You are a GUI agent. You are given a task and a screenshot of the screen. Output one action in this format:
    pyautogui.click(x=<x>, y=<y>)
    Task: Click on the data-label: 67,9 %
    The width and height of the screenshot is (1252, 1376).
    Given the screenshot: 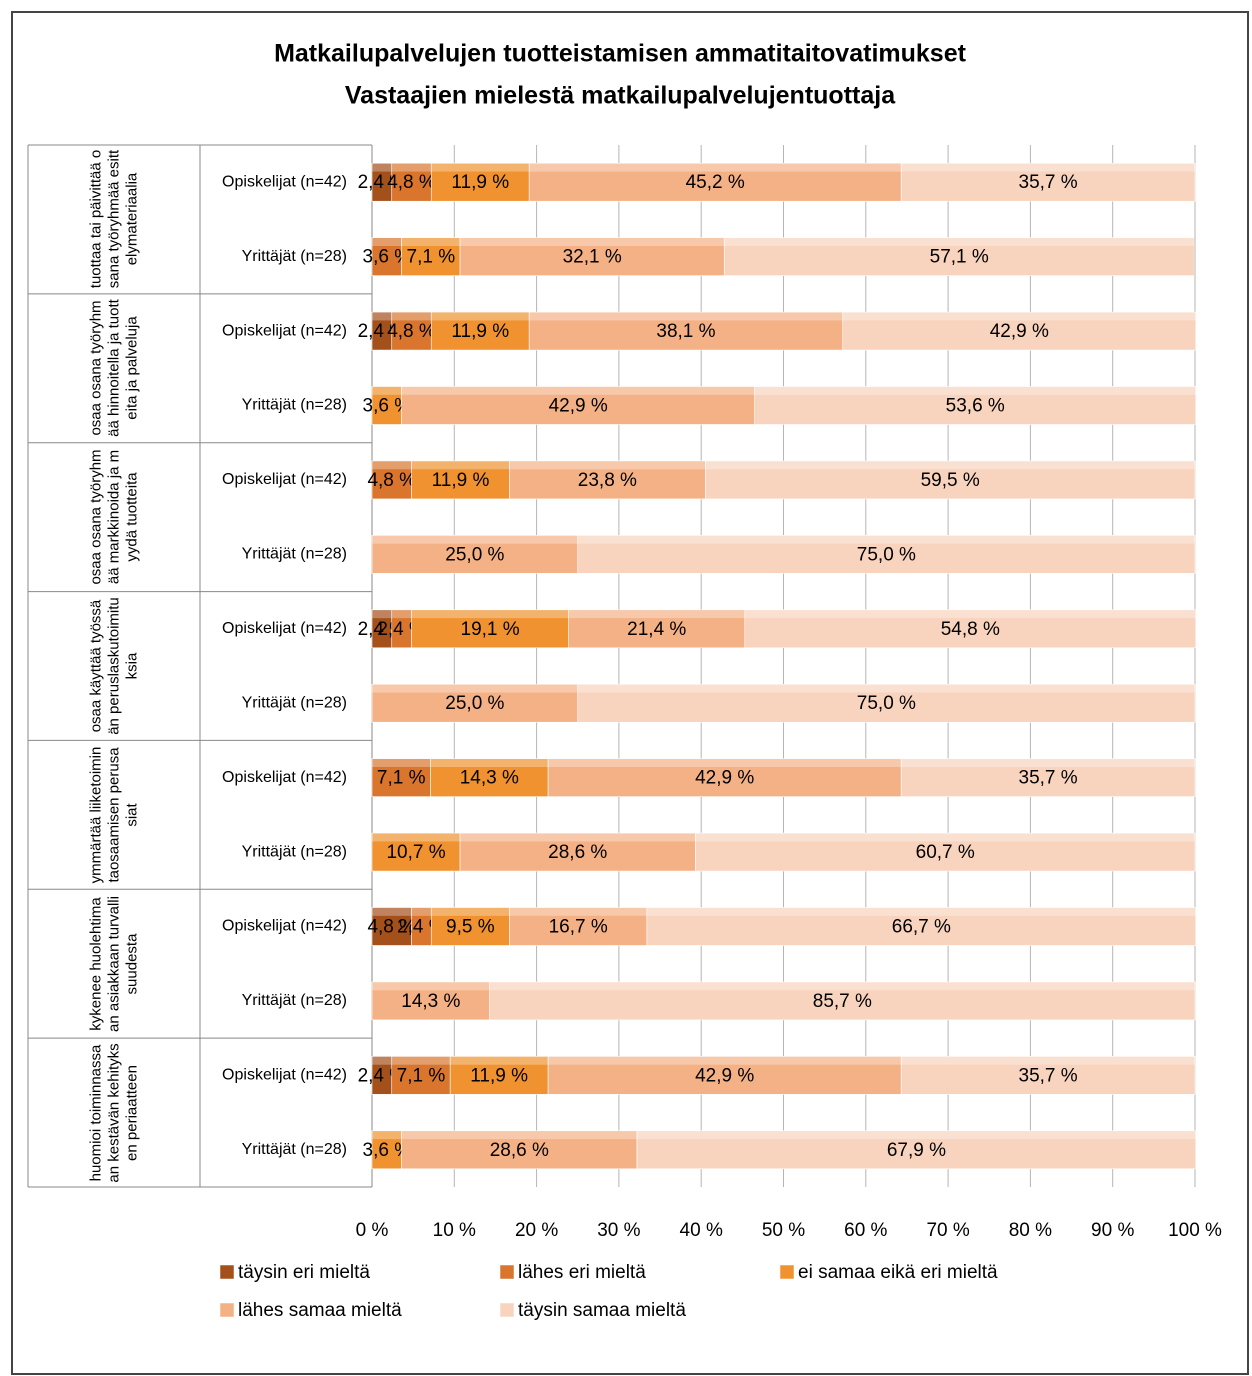 What is the action you would take?
    pyautogui.click(x=916, y=1150)
    